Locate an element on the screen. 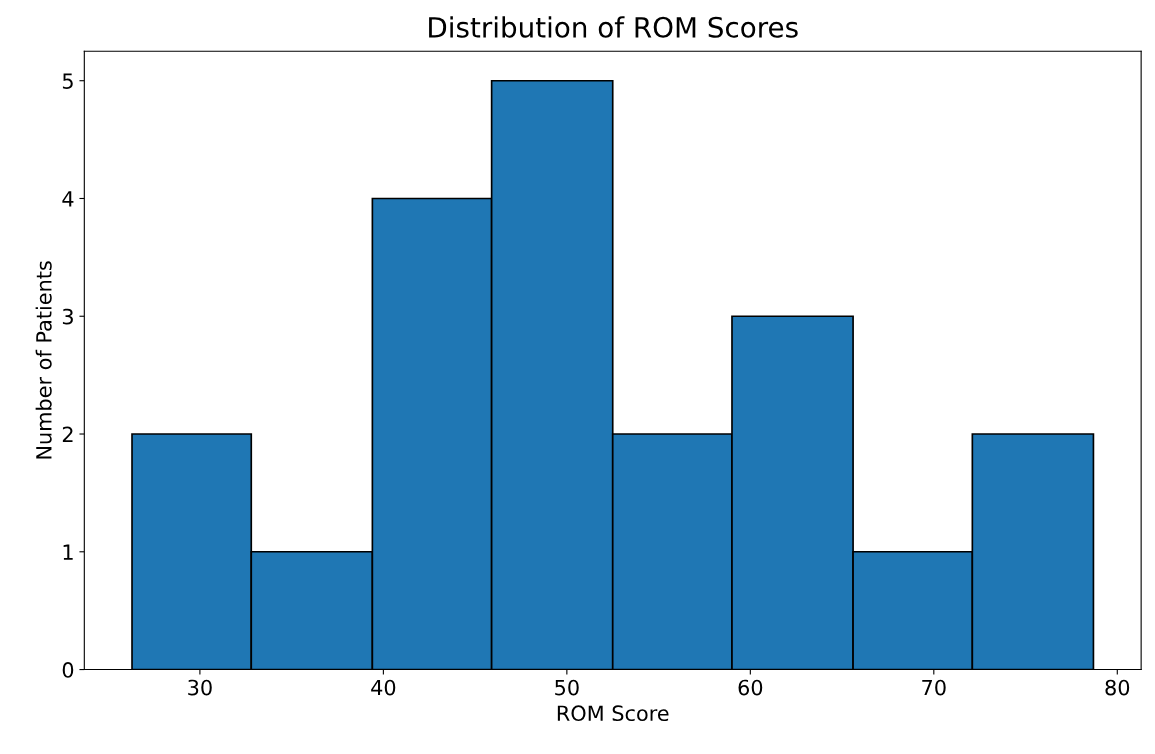  x-tick-label: 60 is located at coordinates (750, 687).